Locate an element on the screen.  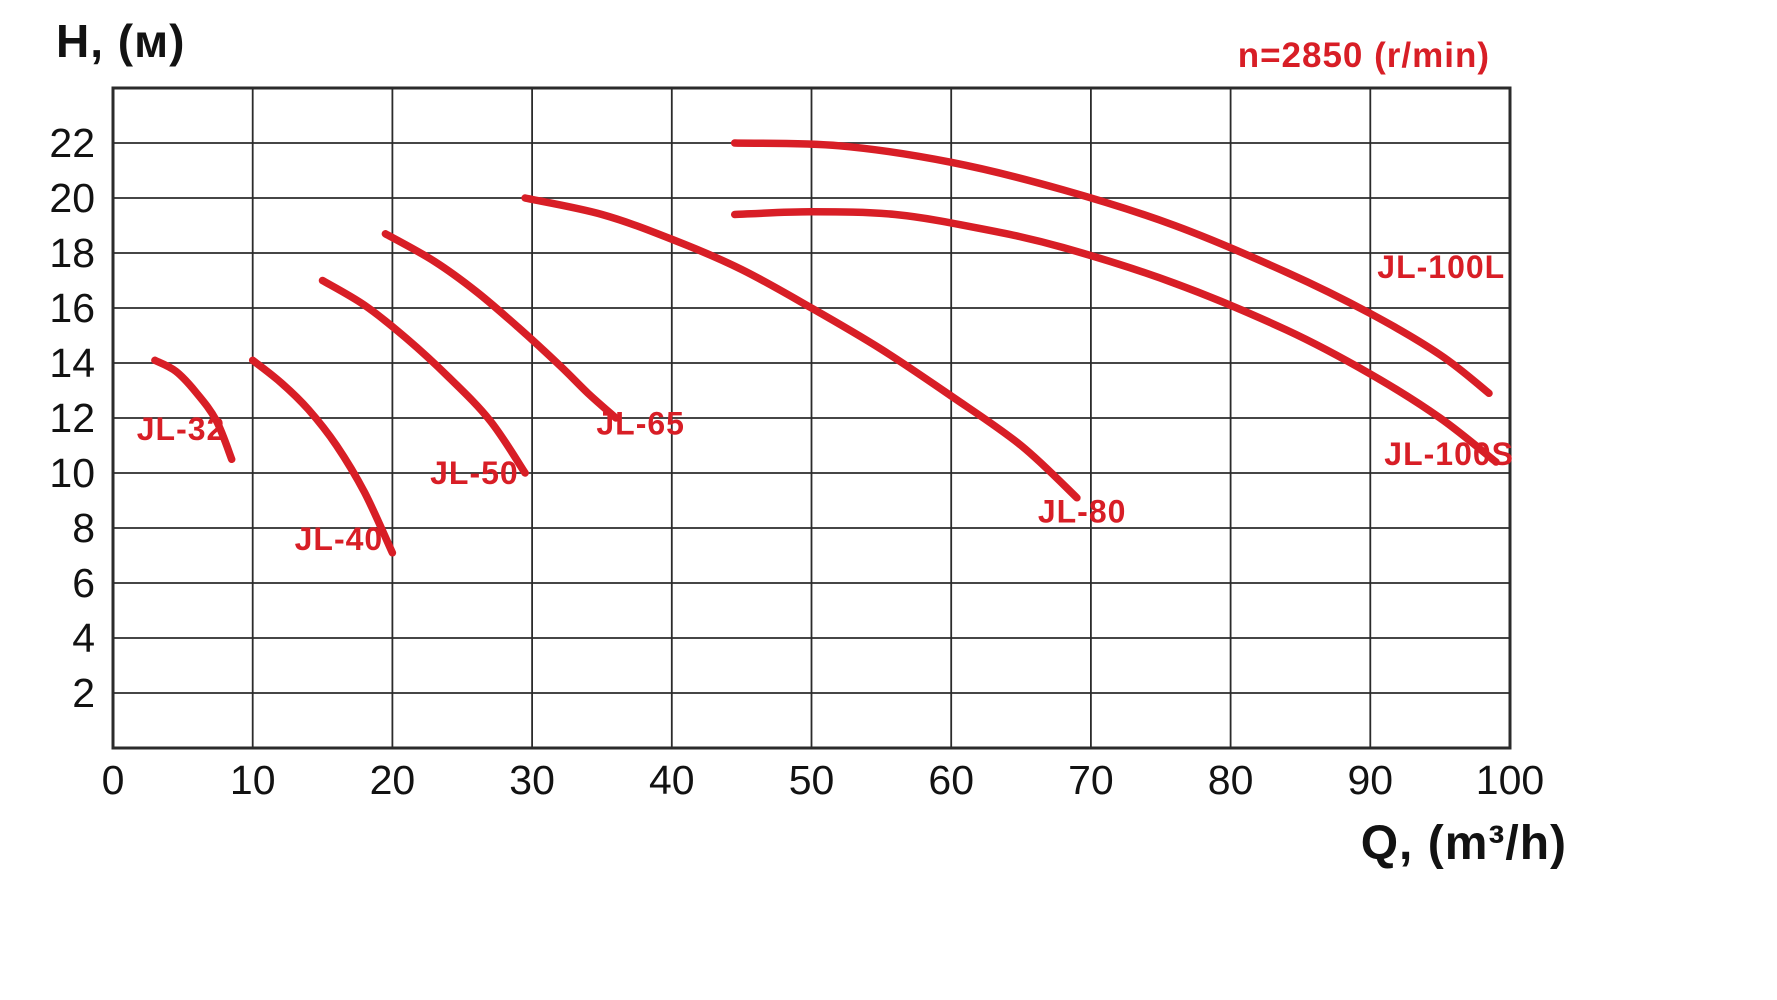
y-tick-label-20: 20 is located at coordinates (72, 198).